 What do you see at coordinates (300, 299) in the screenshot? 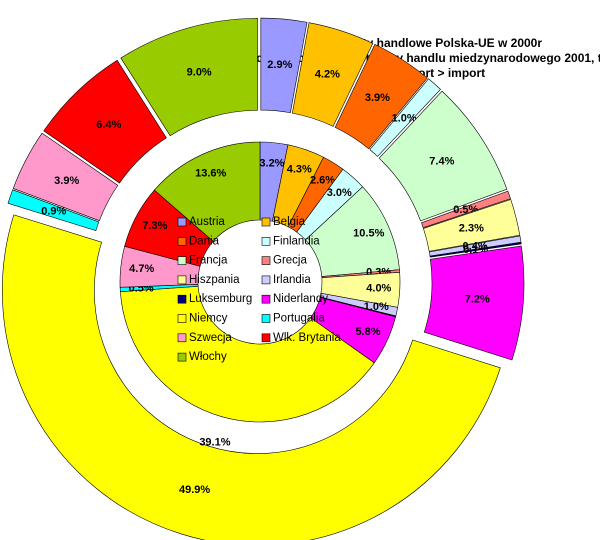
I see `legend-label: Niderlandy` at bounding box center [300, 299].